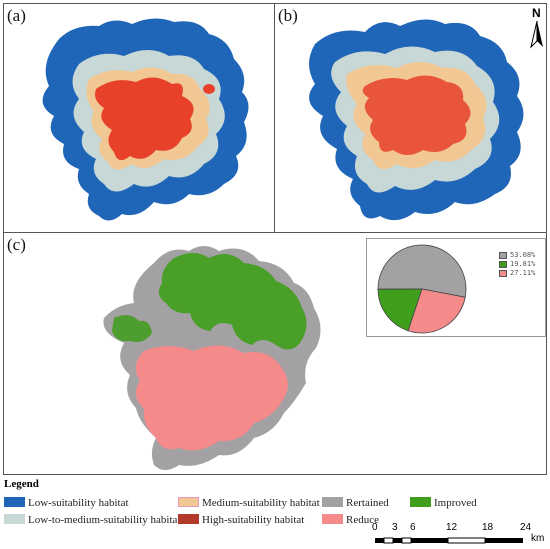 The width and height of the screenshot is (550, 549). Describe the element at coordinates (16, 15) in the screenshot. I see `panel-a-label: (a)` at that location.